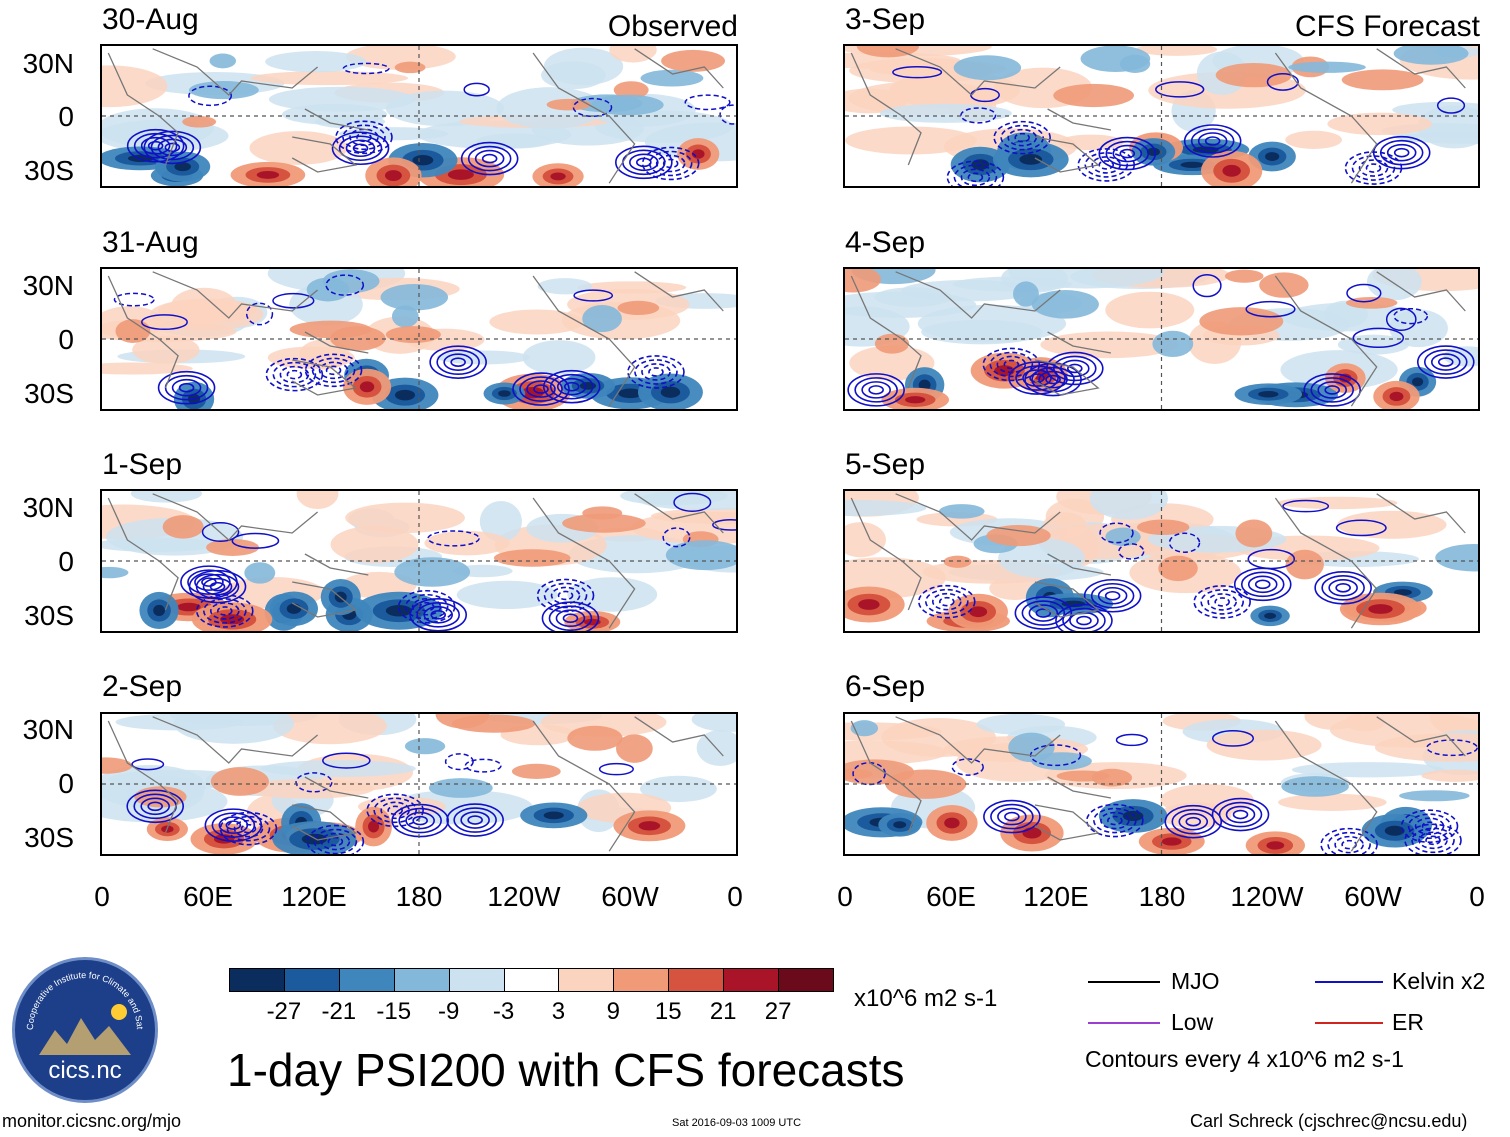  I want to click on panel-title: 4-Sep, so click(885, 242).